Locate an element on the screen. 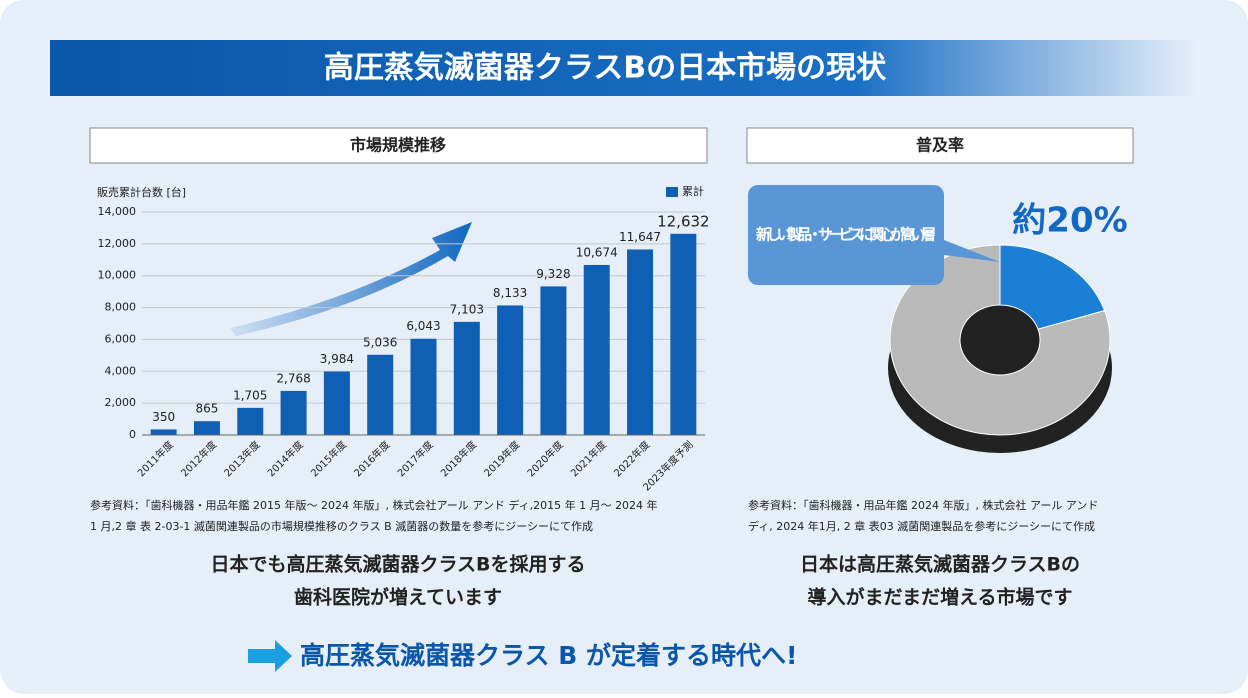  value-label: 5,036 is located at coordinates (380, 342).